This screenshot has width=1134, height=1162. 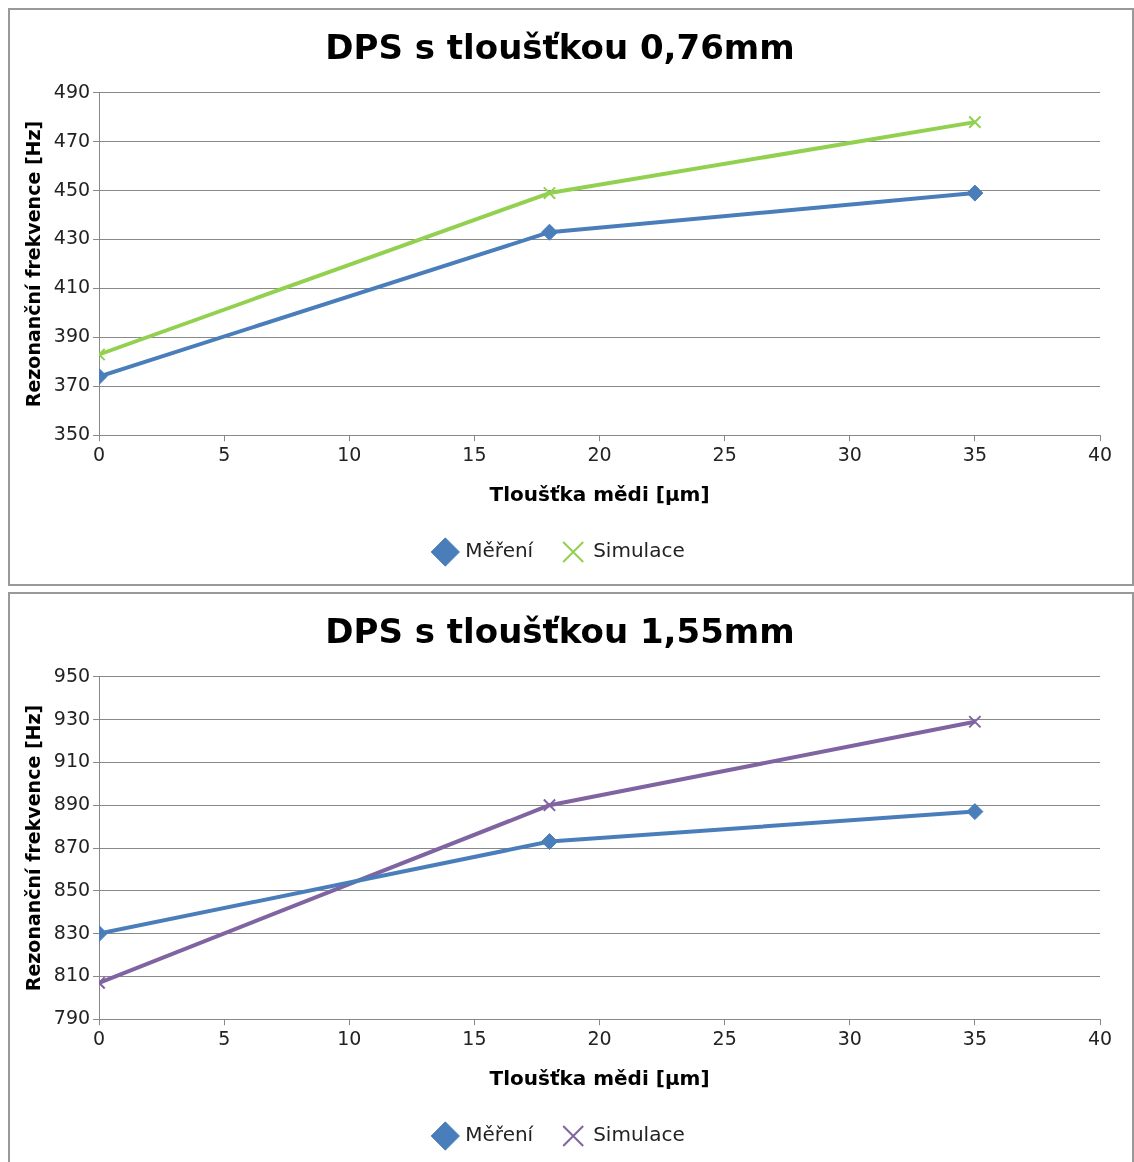 What do you see at coordinates (72, 717) in the screenshot?
I see `y-tick-label: 930` at bounding box center [72, 717].